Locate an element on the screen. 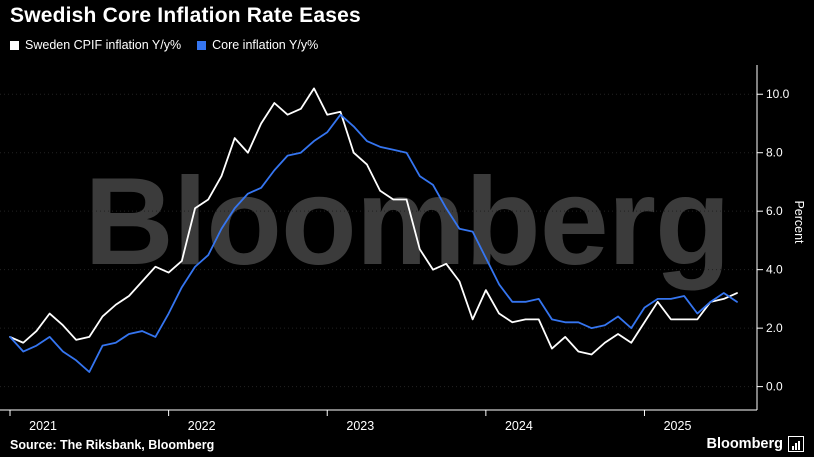 This screenshot has height=457, width=814. cpif-series-swatch is located at coordinates (14, 45).